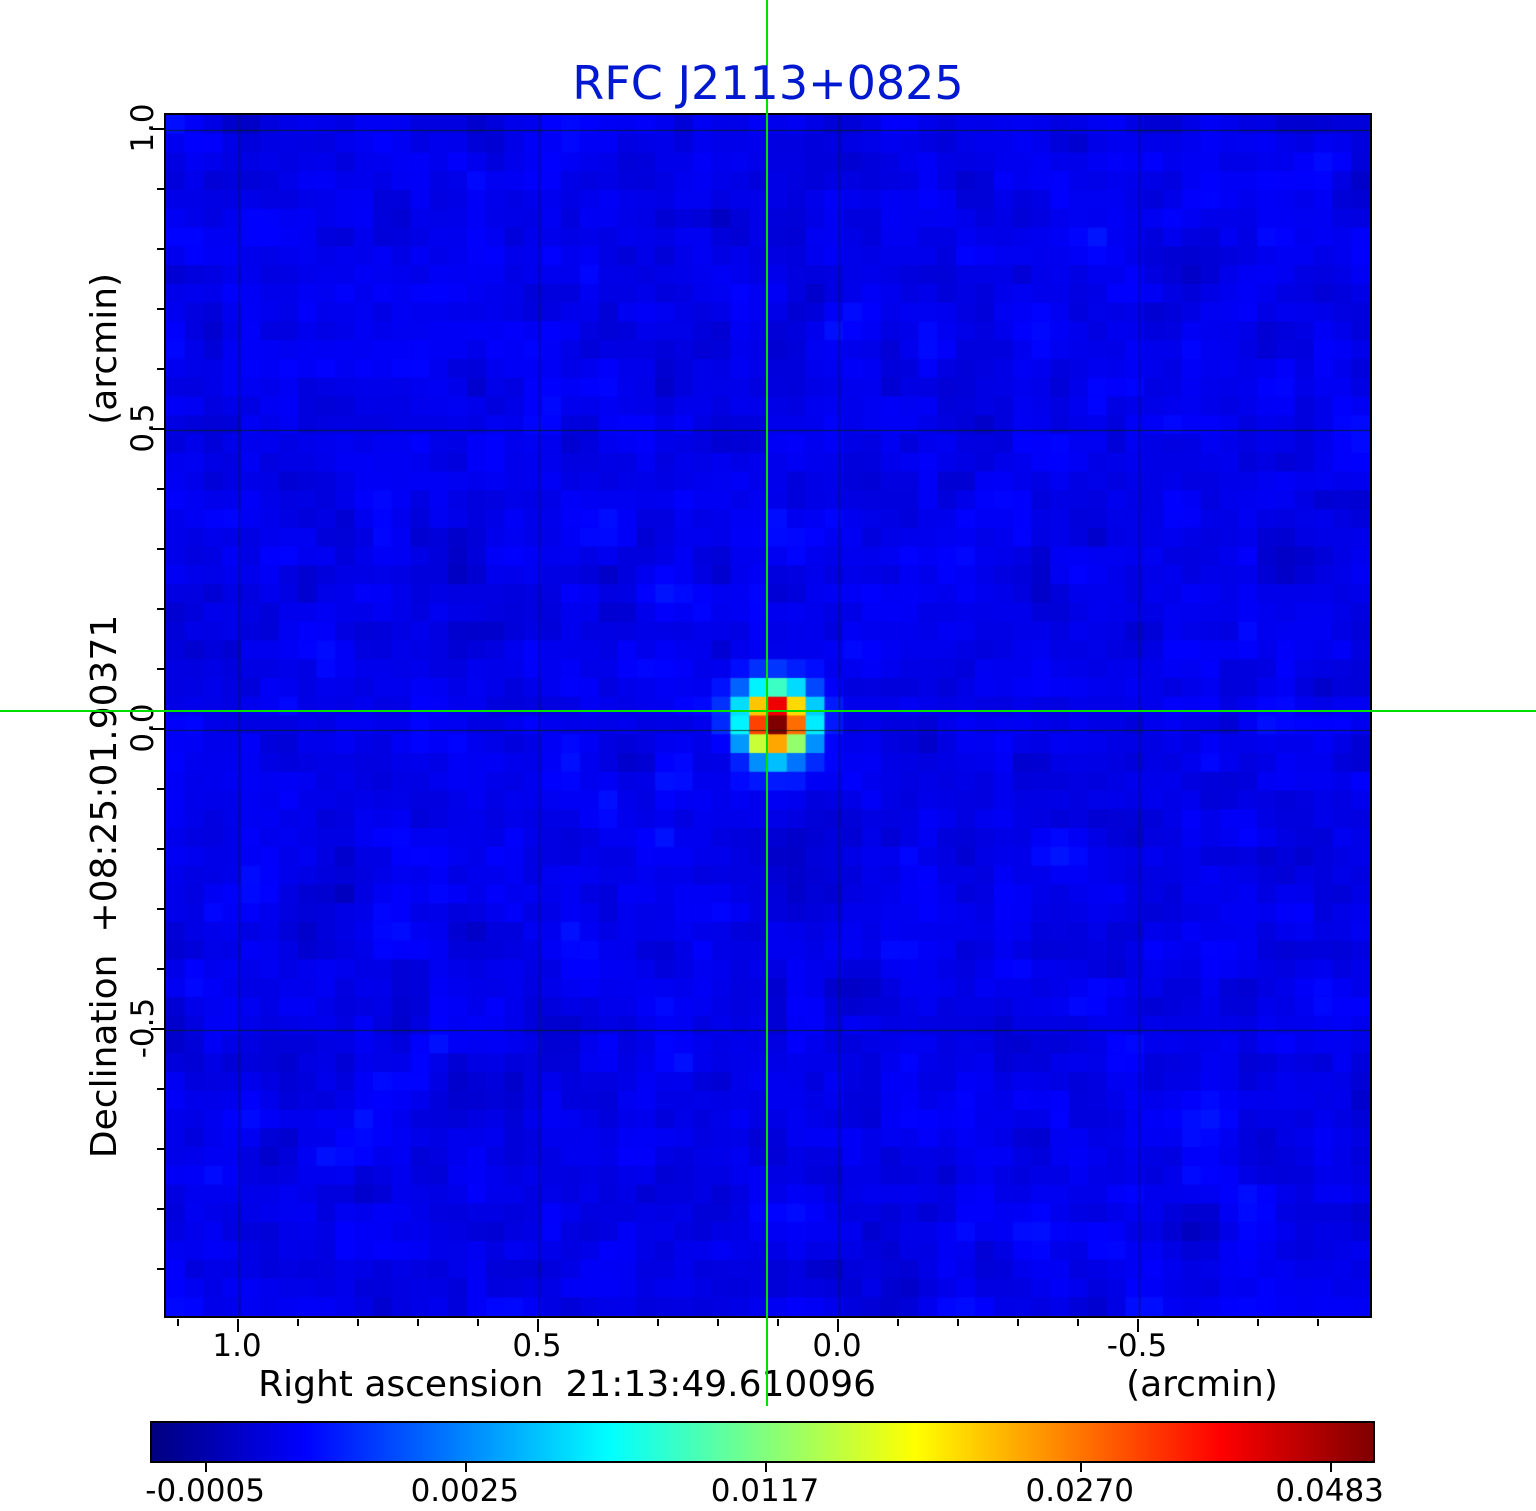 The width and height of the screenshot is (1536, 1511). What do you see at coordinates (237, 1346) in the screenshot?
I see `x-tick-label: 1.0` at bounding box center [237, 1346].